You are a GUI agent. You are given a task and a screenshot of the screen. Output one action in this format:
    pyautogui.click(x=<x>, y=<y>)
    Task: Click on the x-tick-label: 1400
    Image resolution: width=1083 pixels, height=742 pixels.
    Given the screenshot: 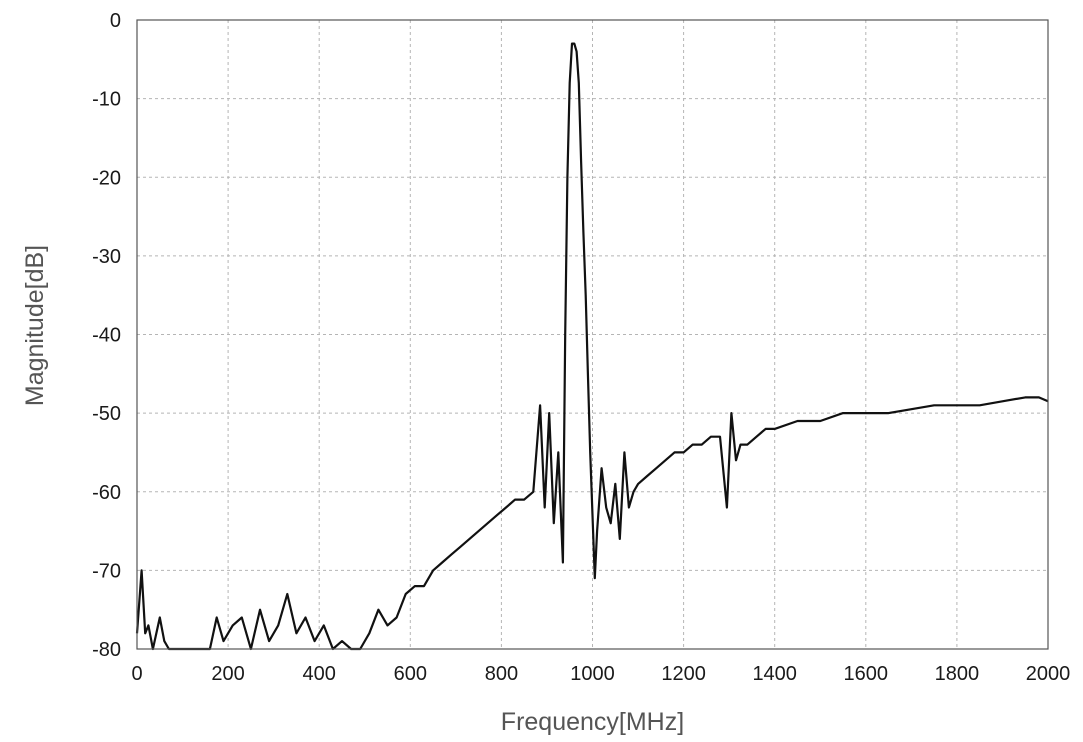 What is the action you would take?
    pyautogui.click(x=774, y=674)
    